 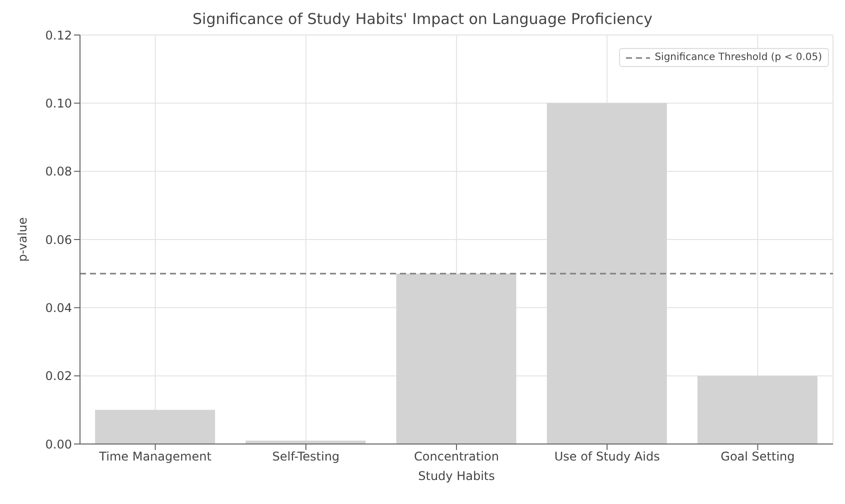 I want to click on y-tick-label: 0.04, so click(x=58, y=307).